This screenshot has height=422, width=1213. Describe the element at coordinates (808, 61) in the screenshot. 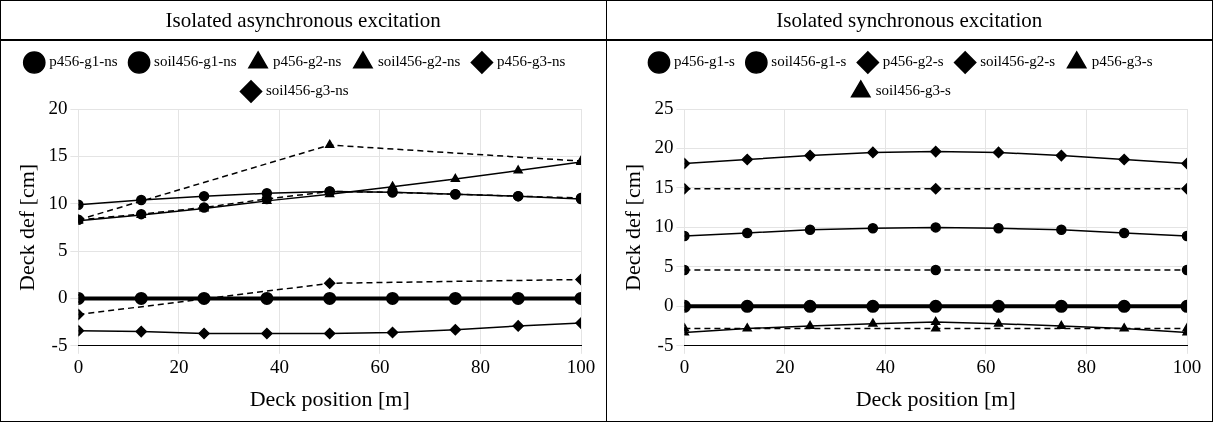

I see `legend-label: soil456-g1-s` at that location.